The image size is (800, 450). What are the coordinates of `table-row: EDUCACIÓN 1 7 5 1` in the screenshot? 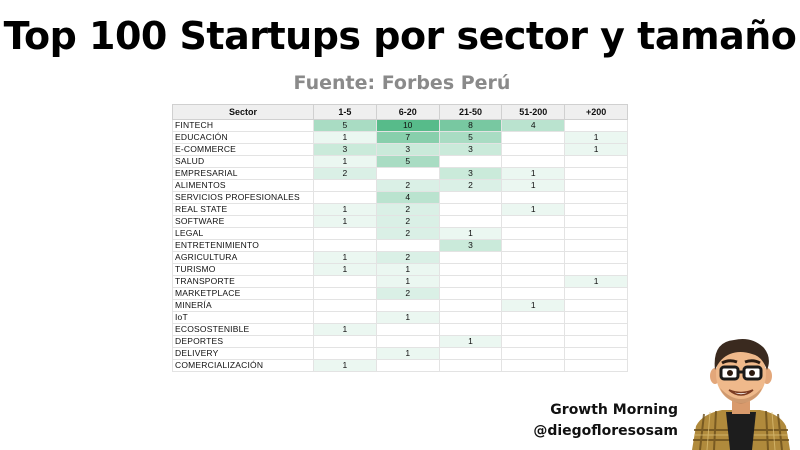 It's located at (400, 137).